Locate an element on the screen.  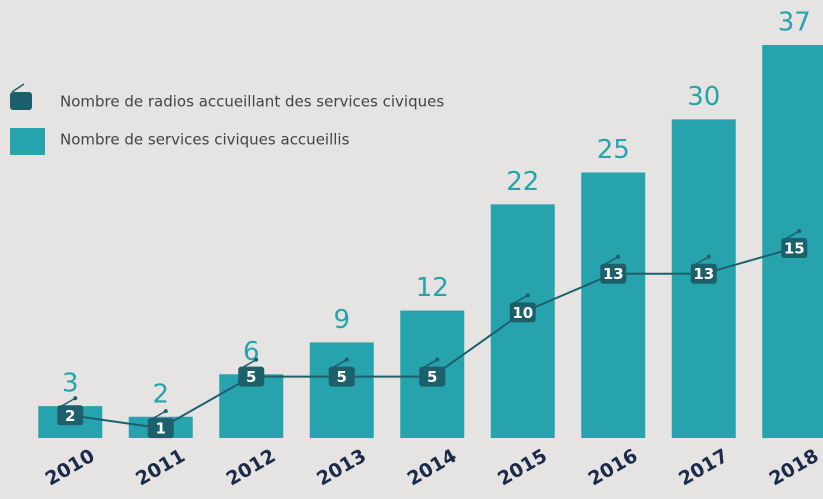
line-value-label: 1 is located at coordinates (161, 429).